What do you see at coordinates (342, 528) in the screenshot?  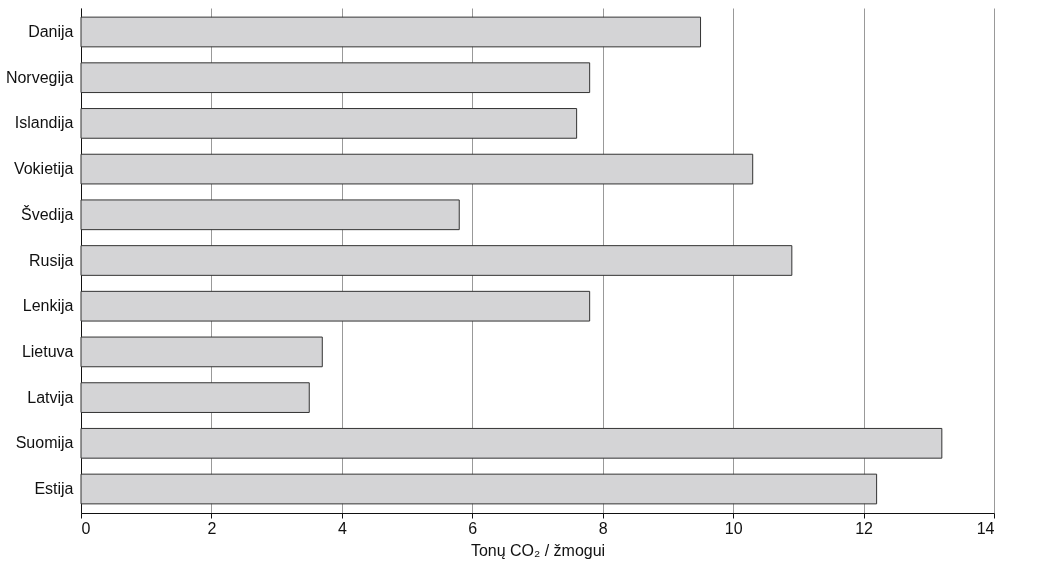 I see `x-tick-label: 4` at bounding box center [342, 528].